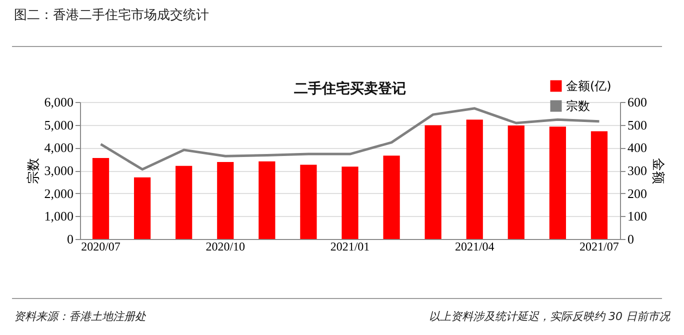 The image size is (684, 335). Describe the element at coordinates (80, 316) in the screenshot. I see `text: 资料来源：香港土地注册处` at that location.